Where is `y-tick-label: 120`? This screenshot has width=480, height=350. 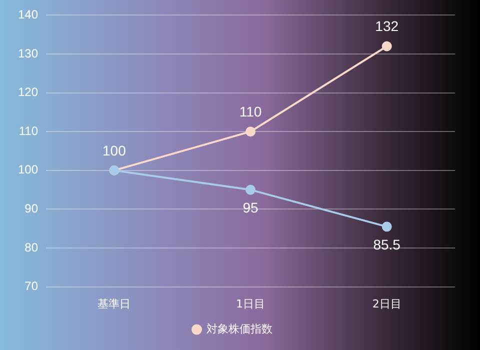 y-tick-label: 120 is located at coordinates (28, 92).